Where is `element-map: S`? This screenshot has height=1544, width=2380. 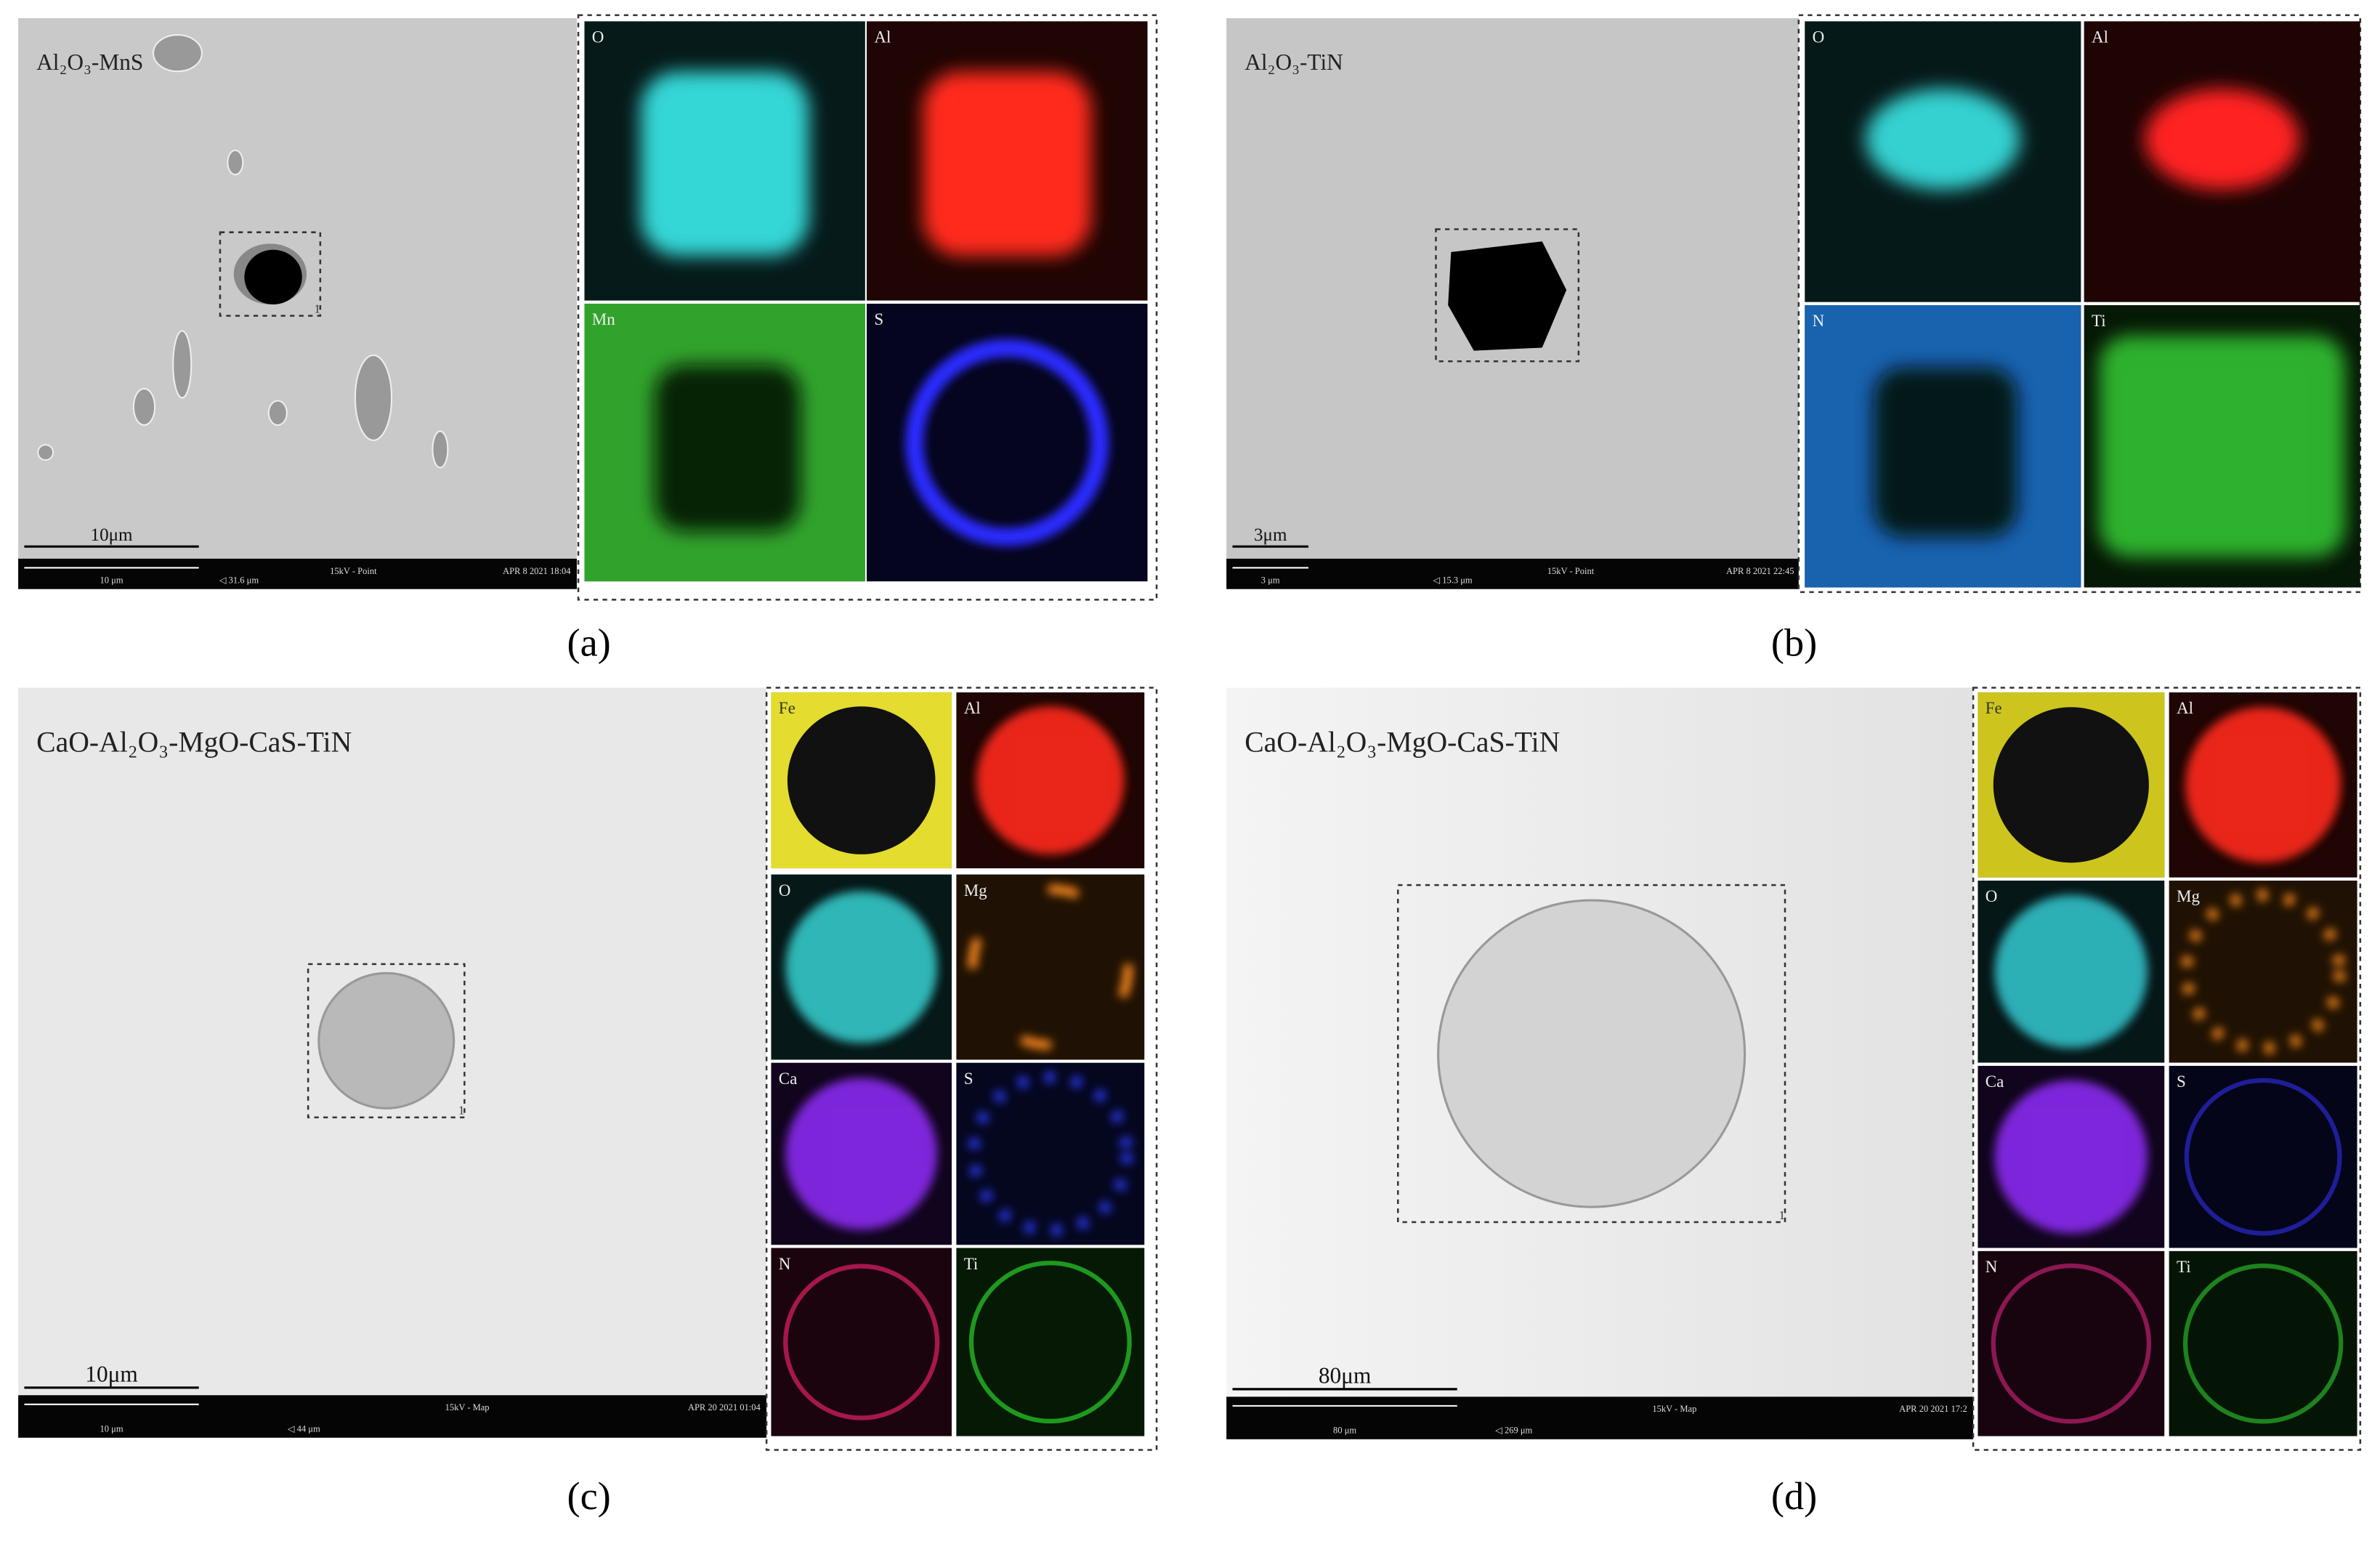
element-map: S is located at coordinates (1050, 1153).